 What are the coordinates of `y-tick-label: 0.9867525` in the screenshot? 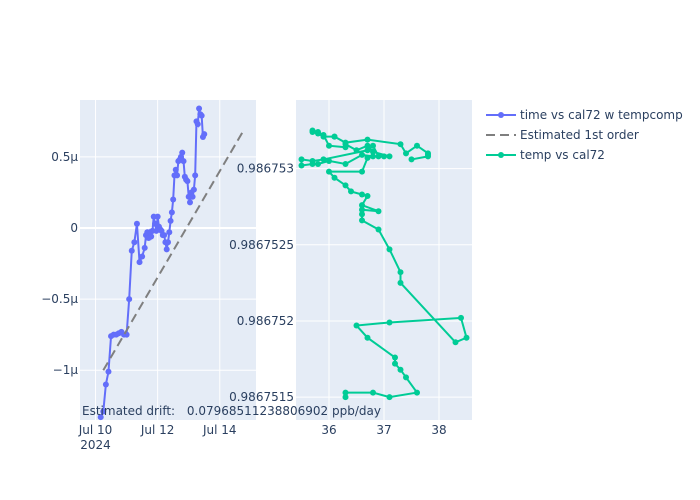 It's located at (261, 245).